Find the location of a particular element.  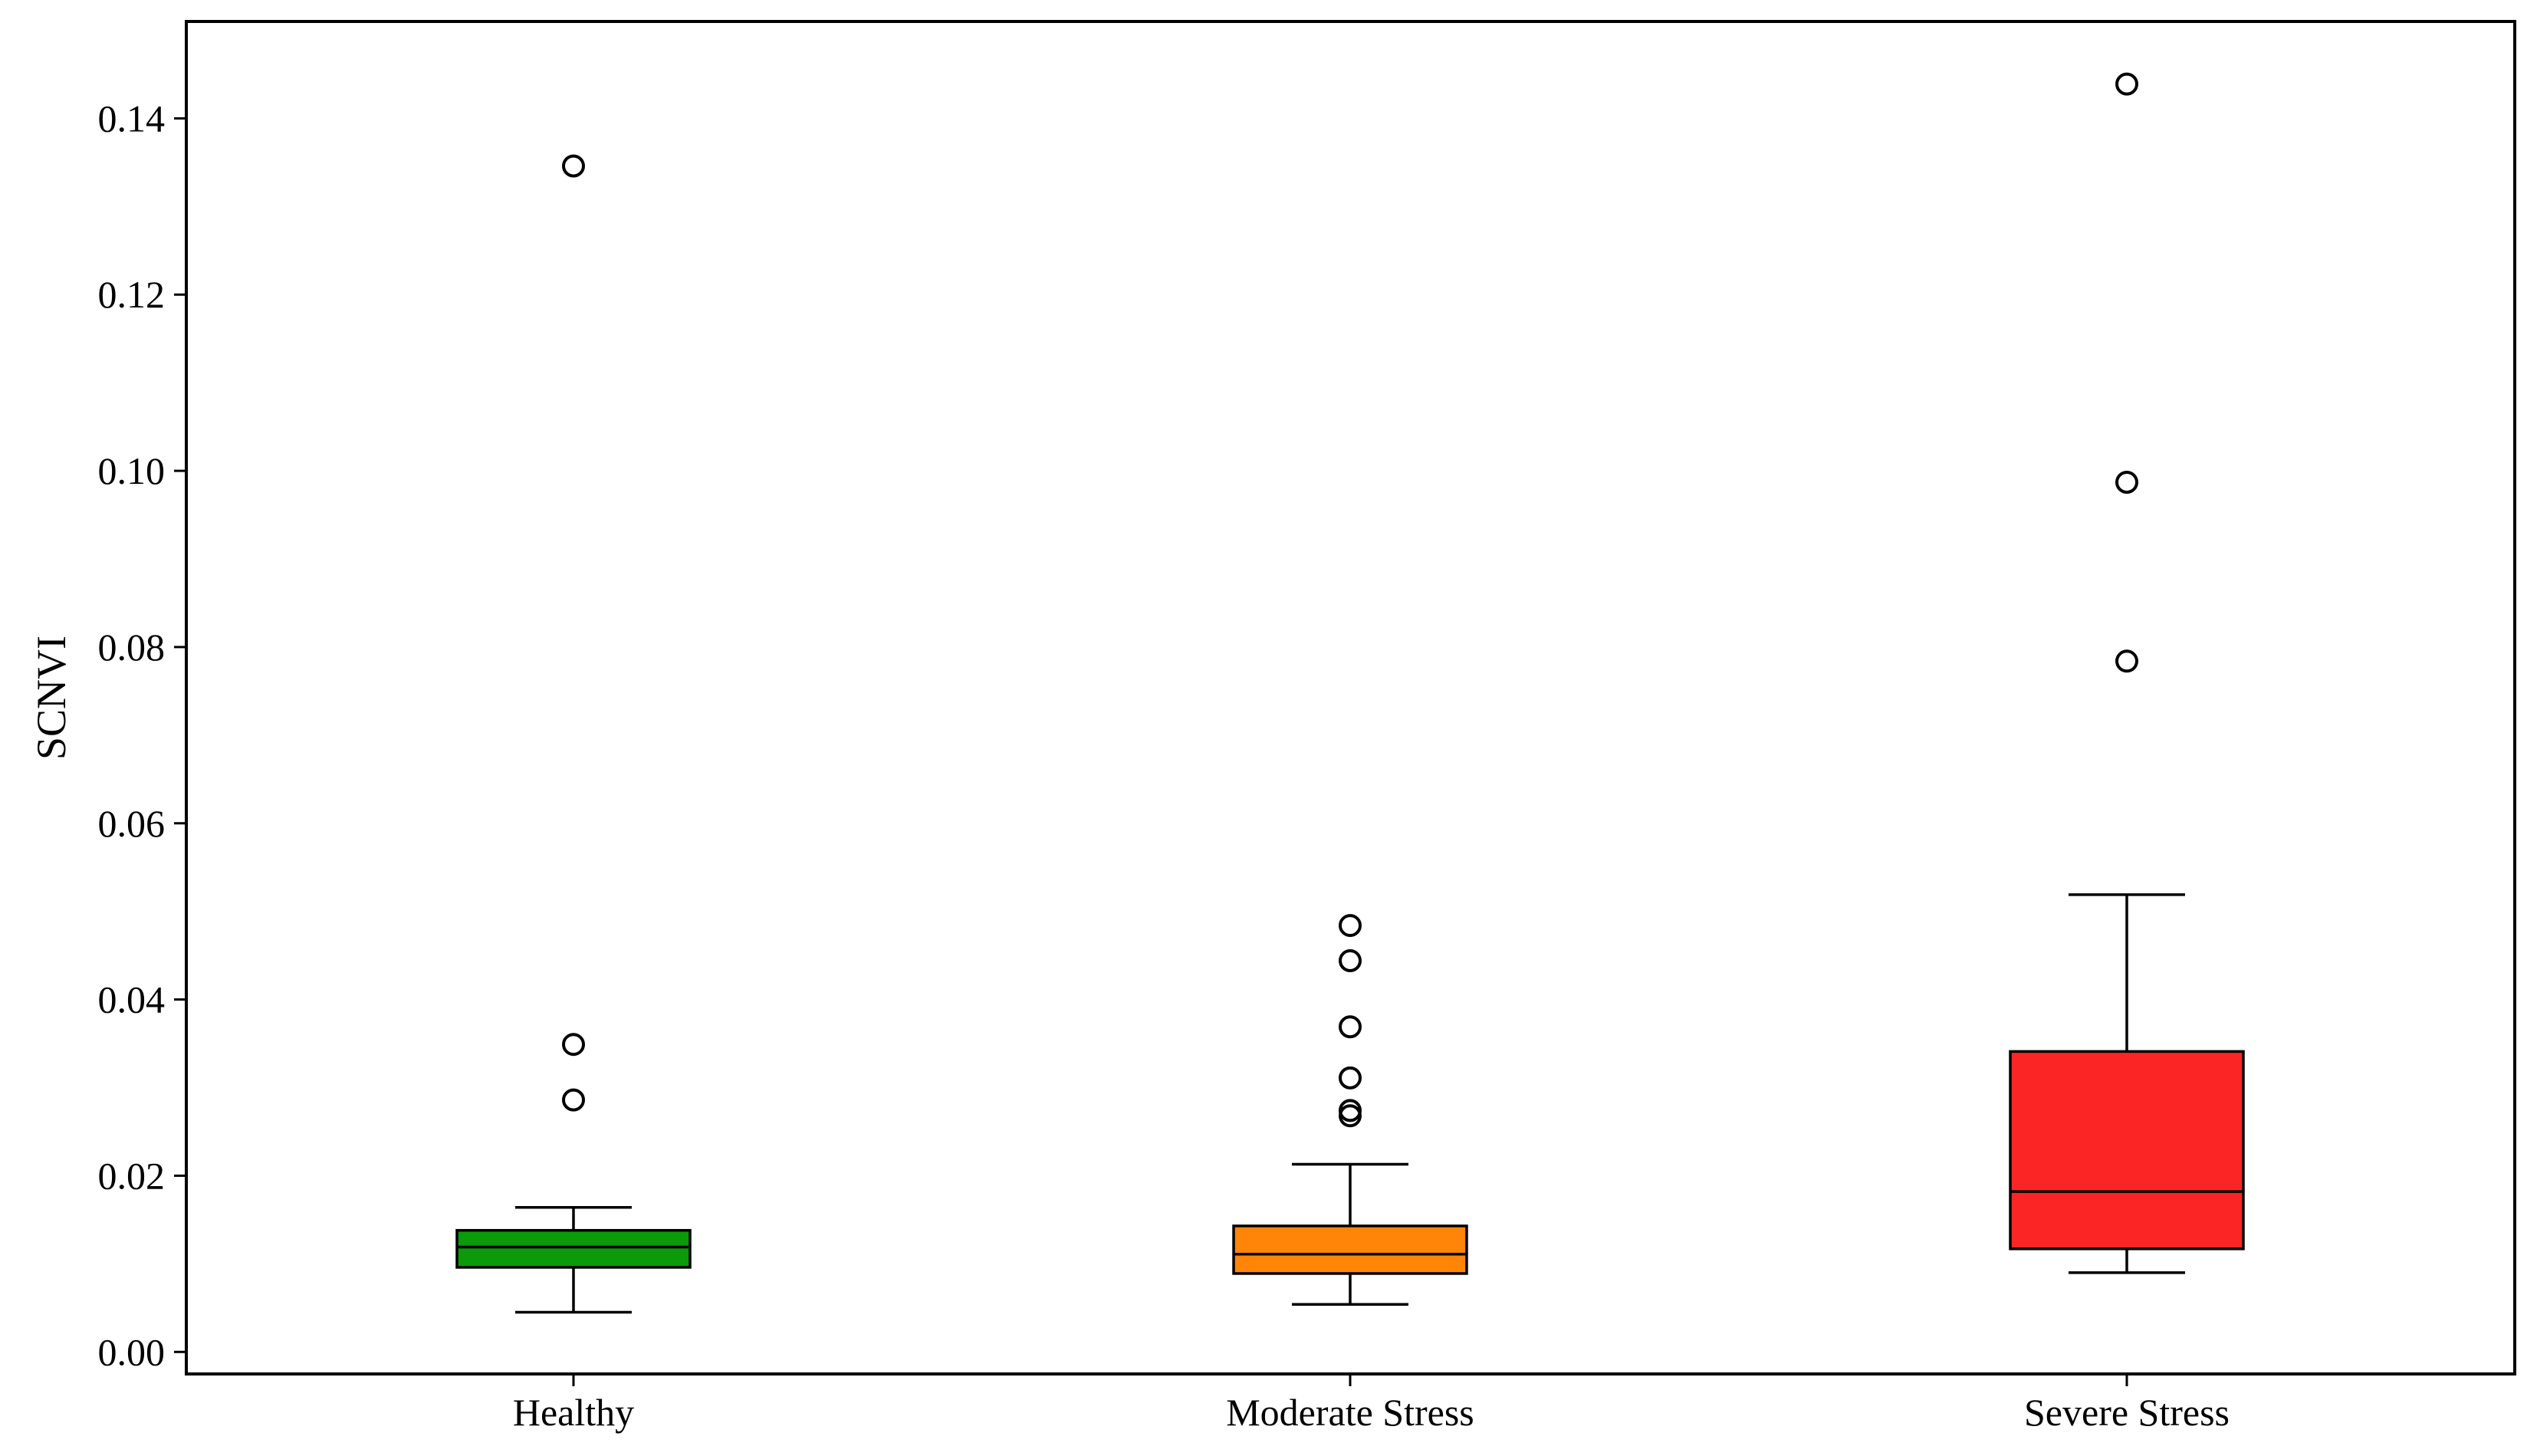

y-tick-label: 0.06 is located at coordinates (132, 823).